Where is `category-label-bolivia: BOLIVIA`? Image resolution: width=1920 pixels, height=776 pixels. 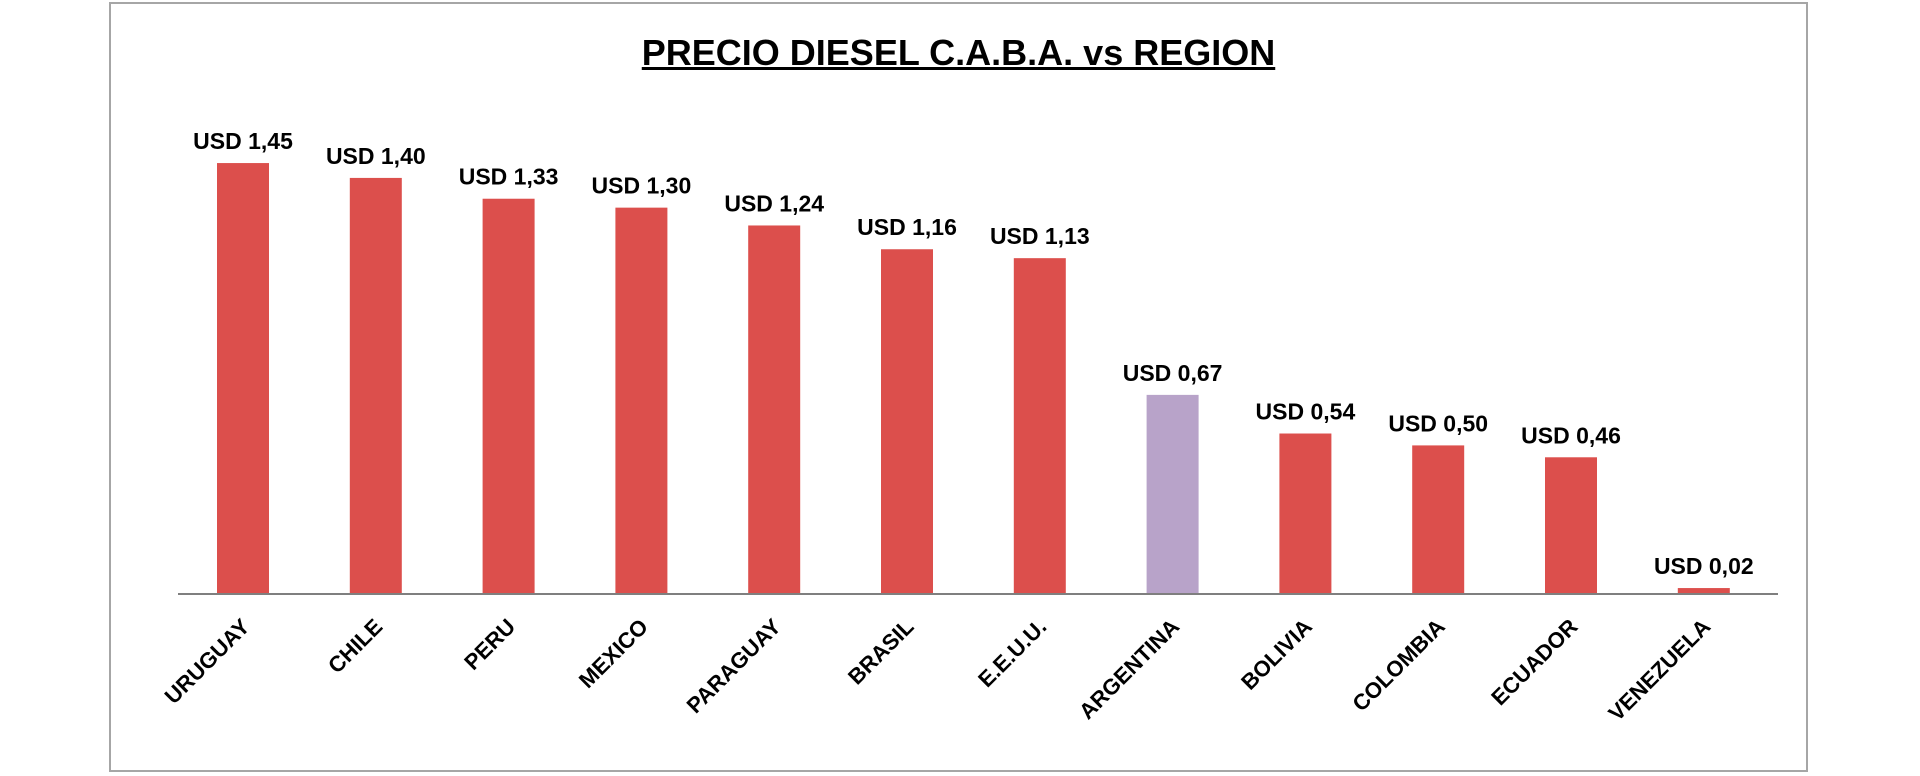
category-label-bolivia: BOLIVIA is located at coordinates (1276, 654).